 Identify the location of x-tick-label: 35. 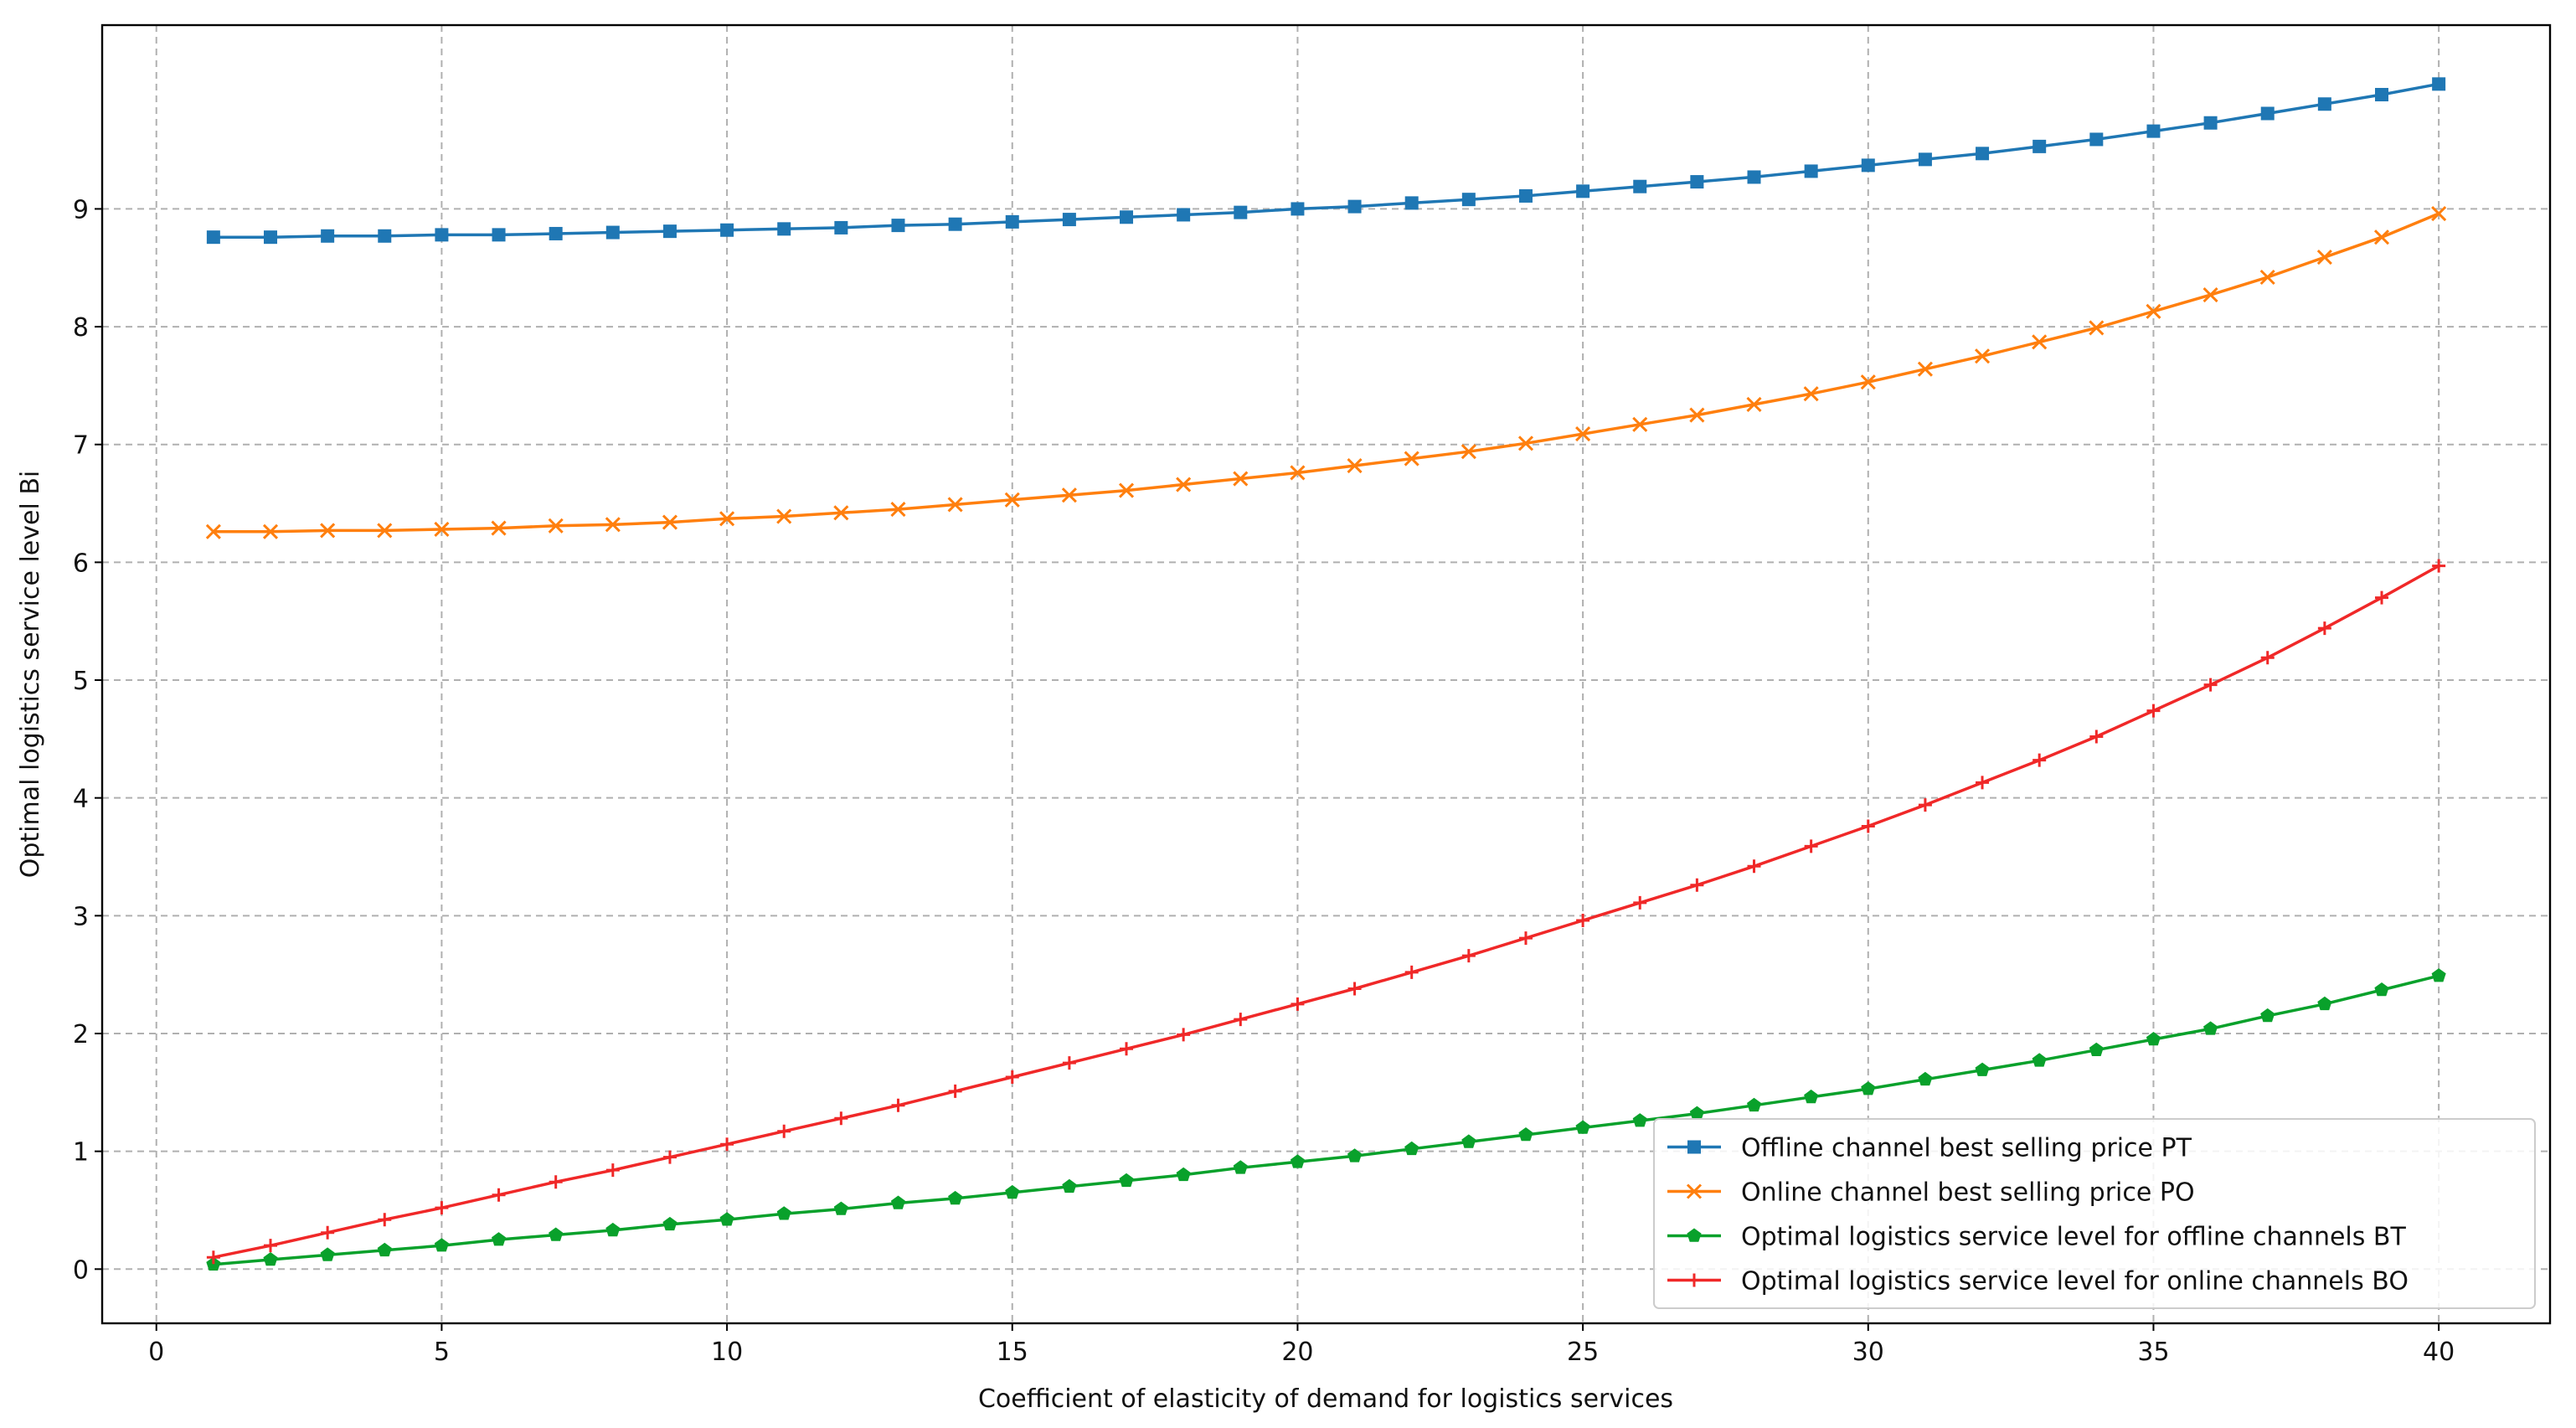
(2153, 1352).